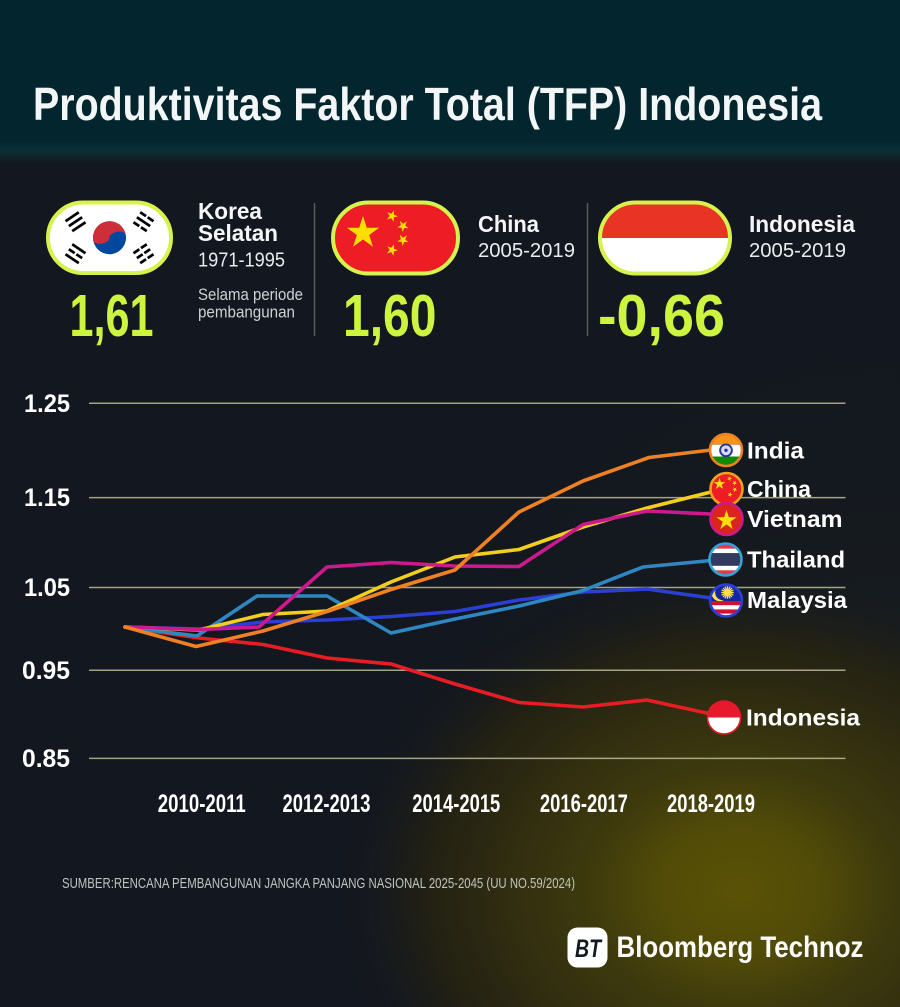 The height and width of the screenshot is (1007, 900). What do you see at coordinates (46, 759) in the screenshot?
I see `svg-text: 0.85` at bounding box center [46, 759].